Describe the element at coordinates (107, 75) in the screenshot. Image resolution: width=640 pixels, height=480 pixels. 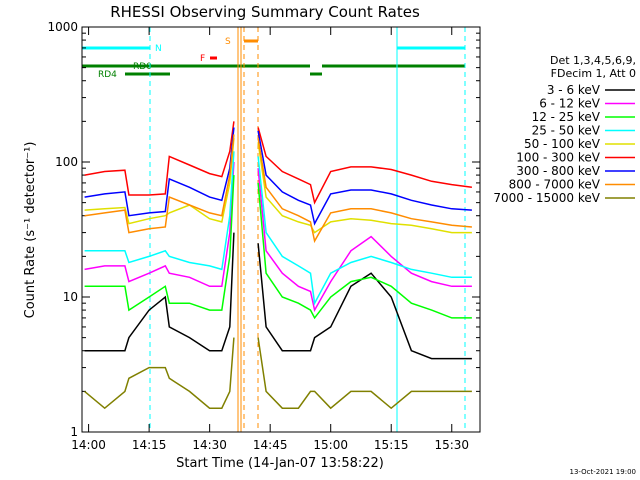
I see `annotation: RD4` at that location.